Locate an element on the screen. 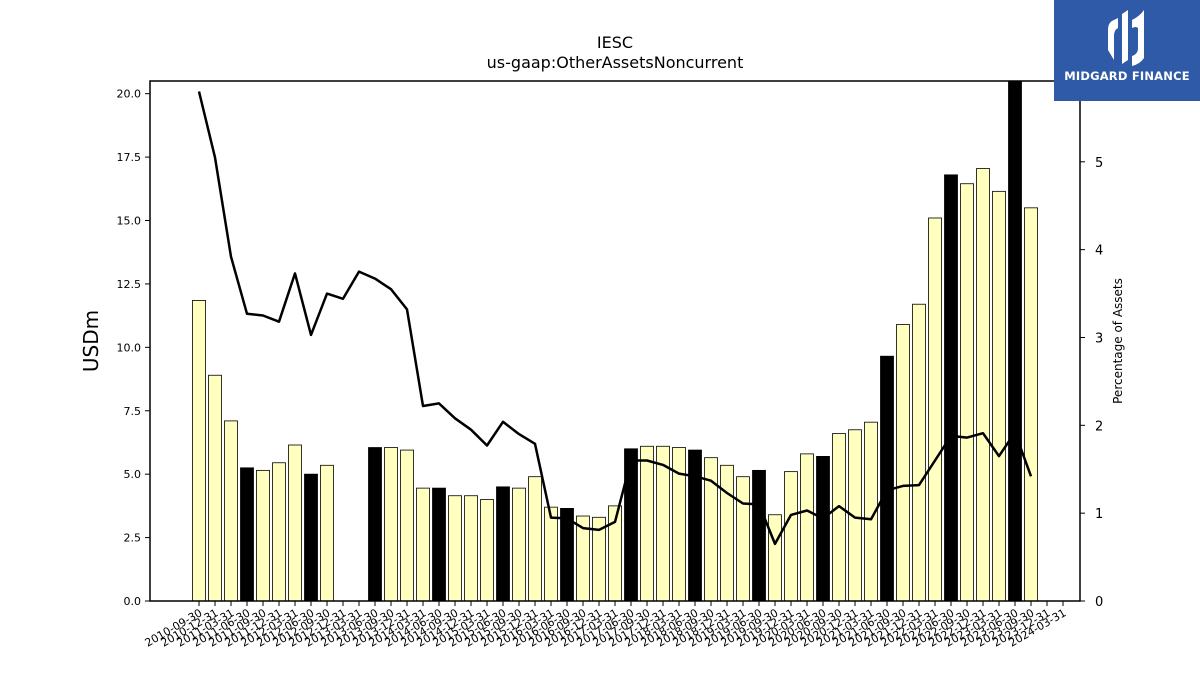 This screenshot has height=675, width=1200. y-tick-label: 15.0 is located at coordinates (129, 221).